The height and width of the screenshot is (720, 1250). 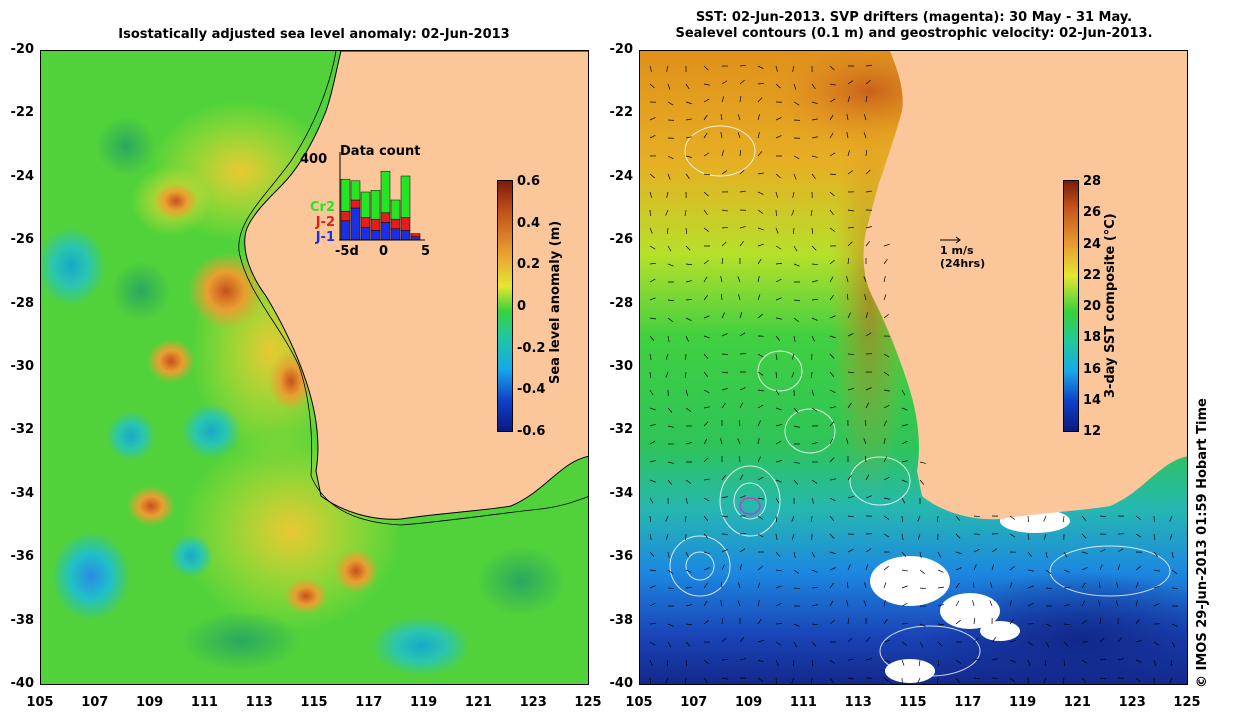 What do you see at coordinates (375, 235) in the screenshot?
I see `inset-bar-3-j1` at bounding box center [375, 235].